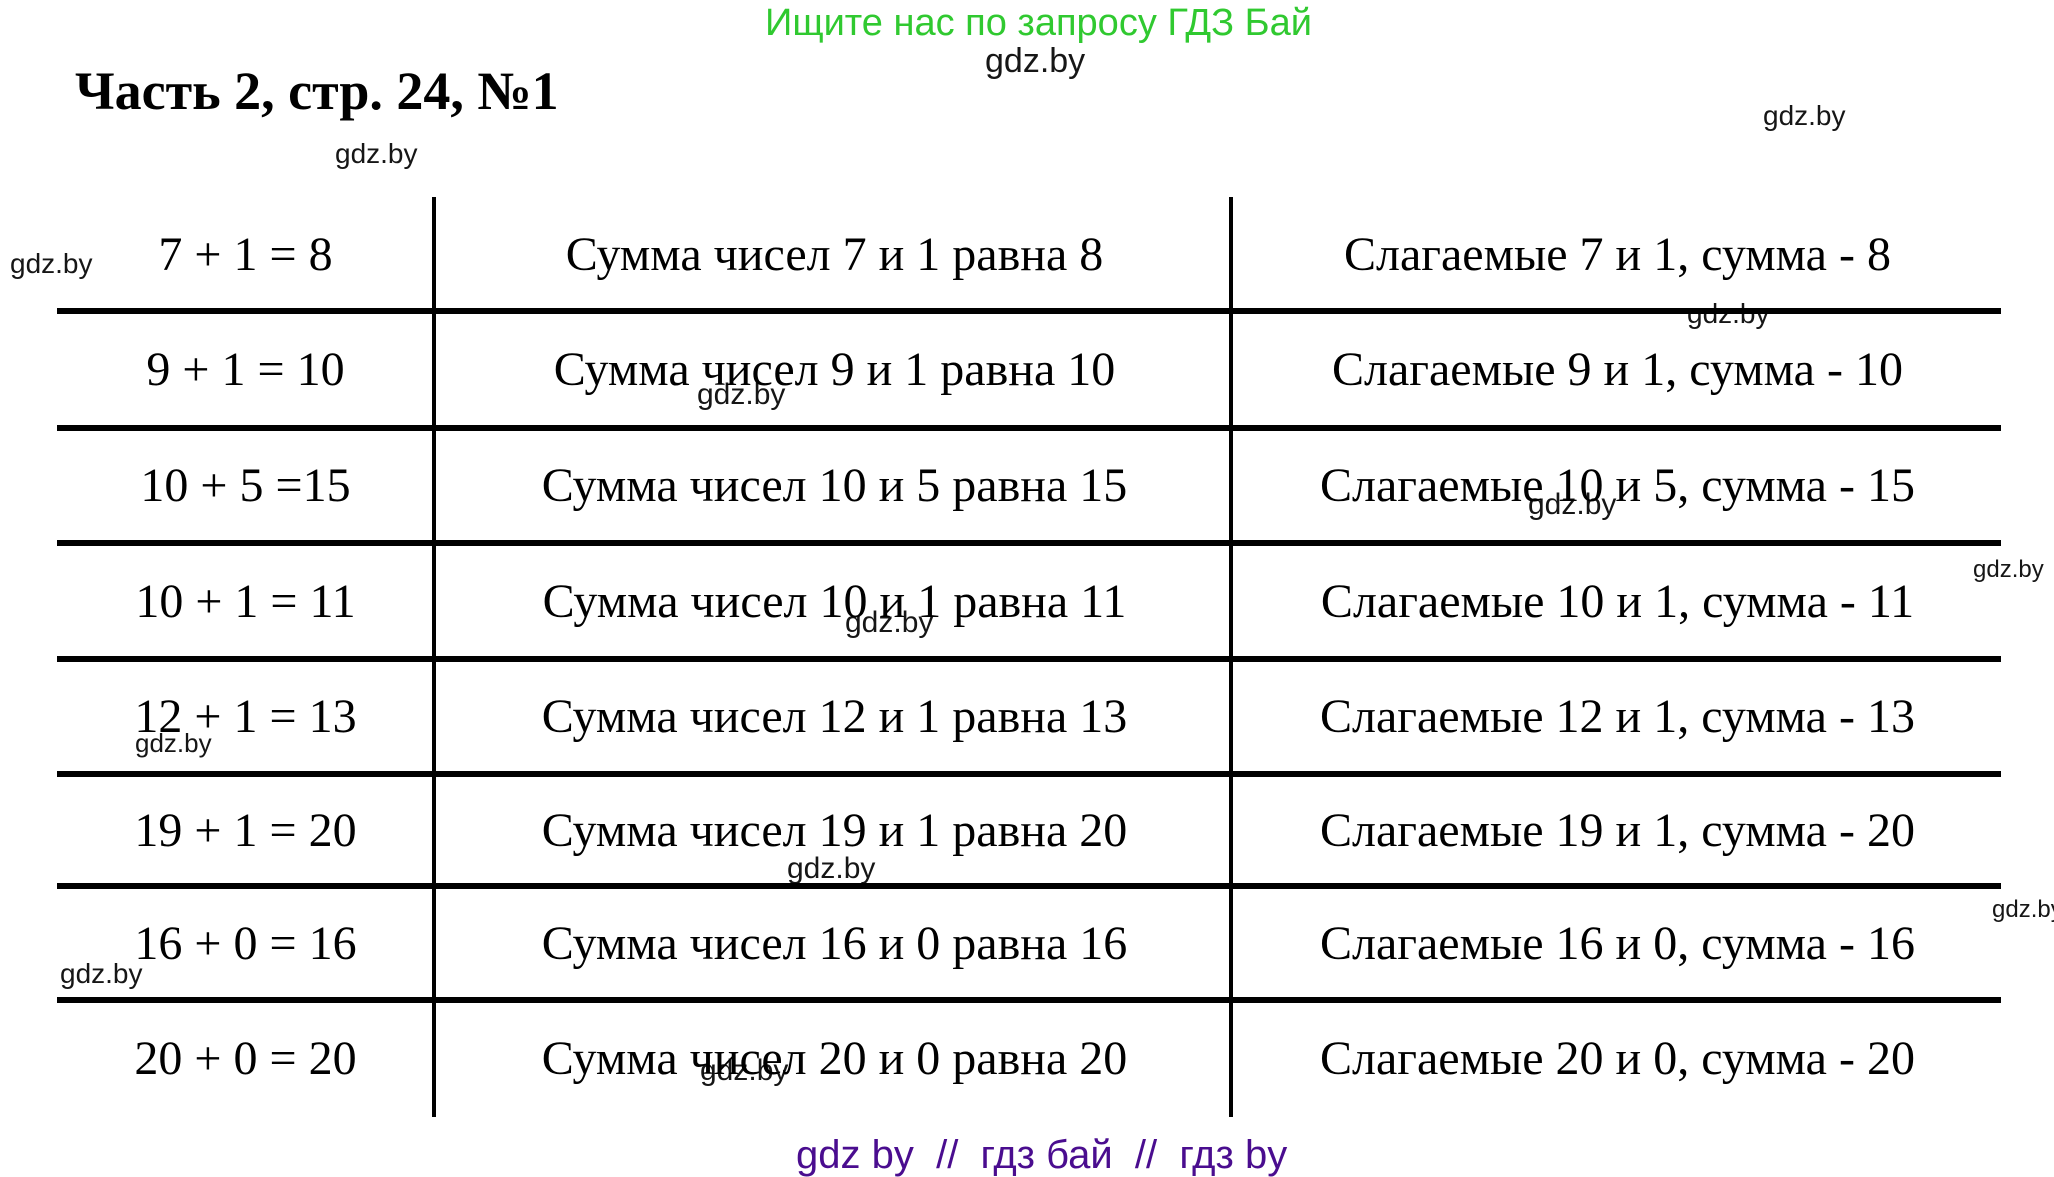 The image size is (2054, 1177). What do you see at coordinates (245, 716) in the screenshot?
I see `table-cell-equation: 12 + 1 = 13` at bounding box center [245, 716].